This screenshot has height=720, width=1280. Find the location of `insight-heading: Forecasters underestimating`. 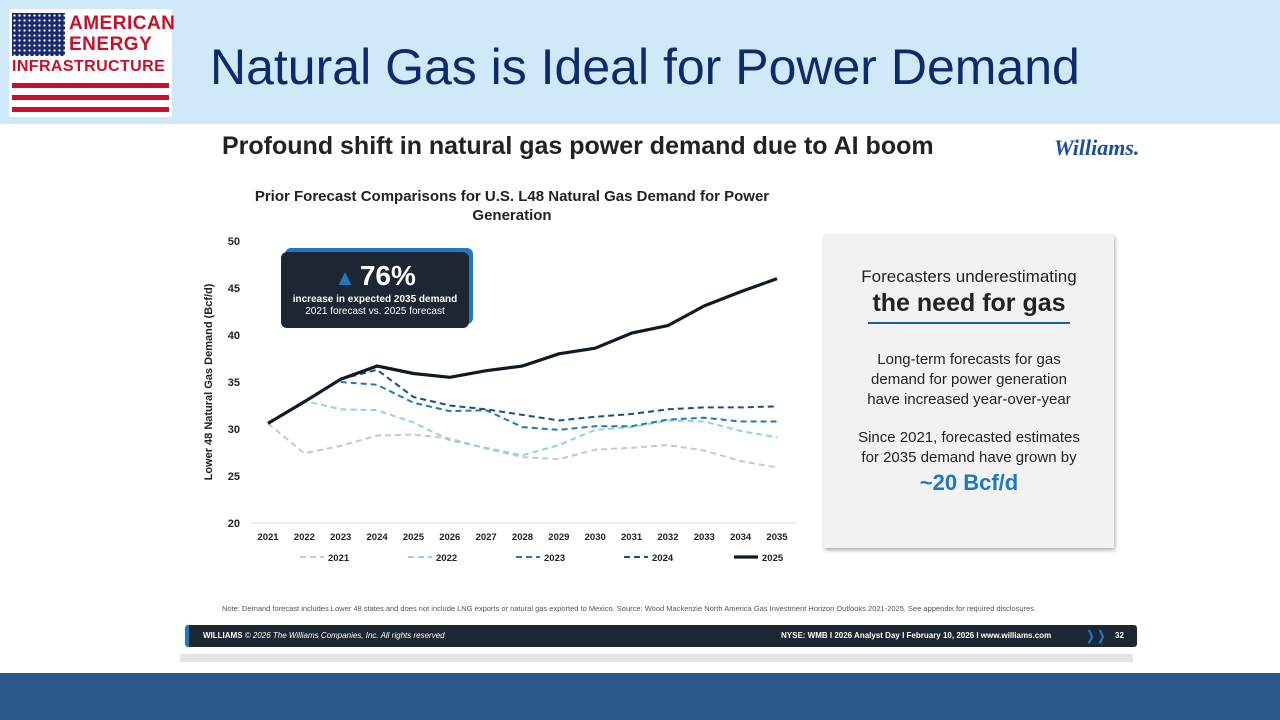

insight-heading: Forecasters underestimating is located at coordinates (969, 276).